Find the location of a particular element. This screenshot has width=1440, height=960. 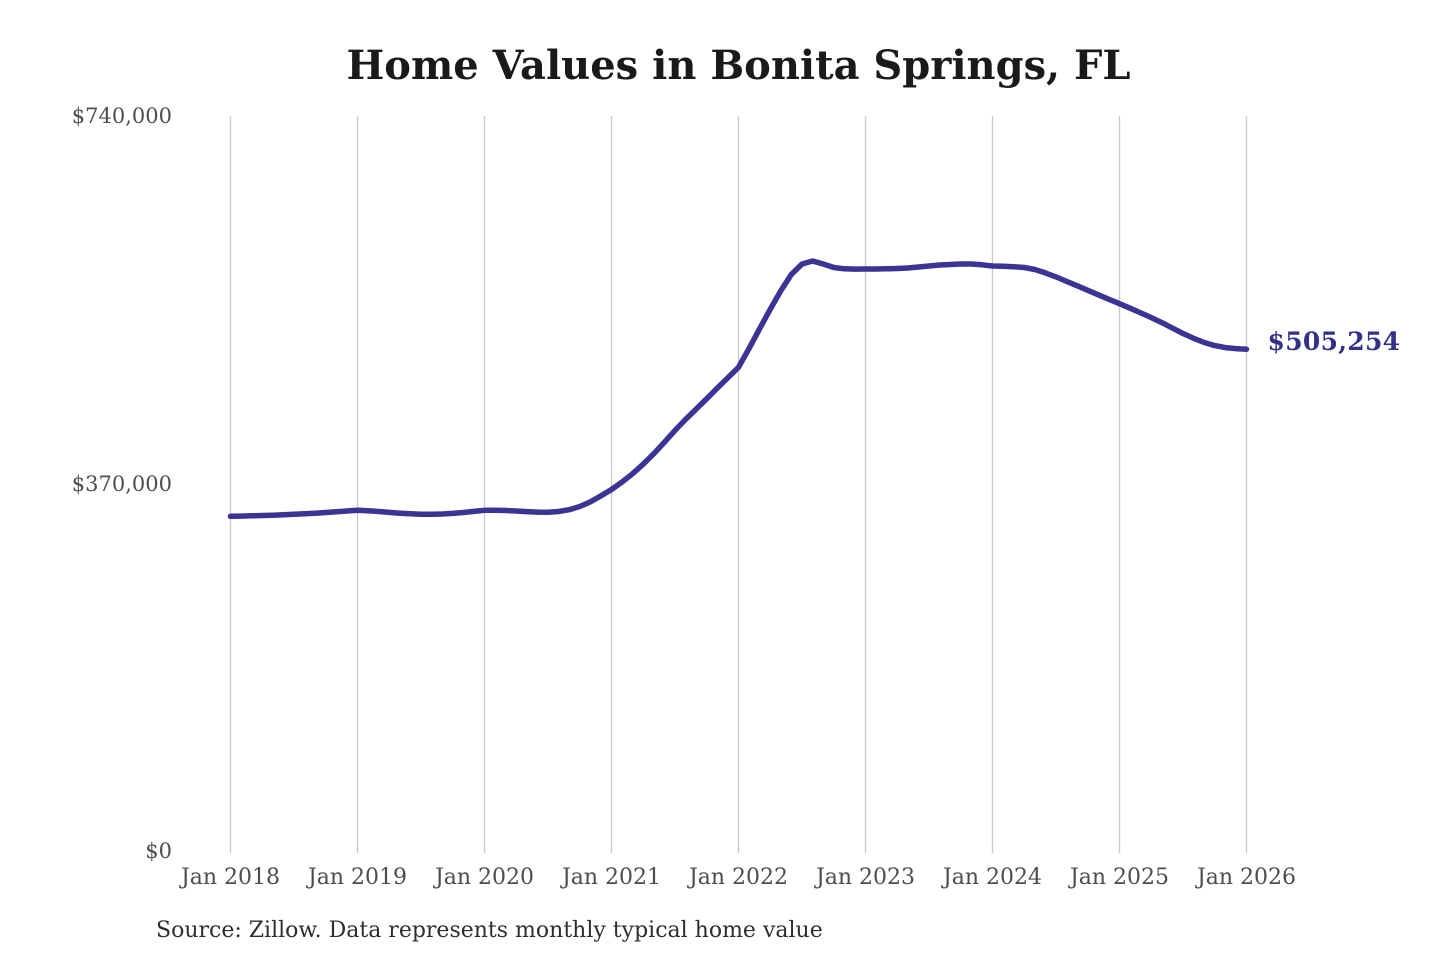

x-axis-tick-label: Jan 2024 is located at coordinates (992, 877).